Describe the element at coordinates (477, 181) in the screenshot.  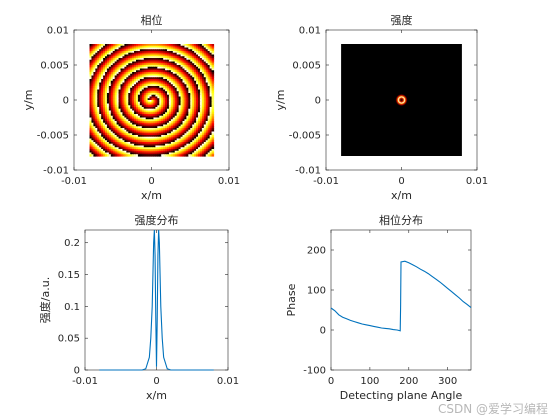
I see `x-tick-label: 0.01` at that location.